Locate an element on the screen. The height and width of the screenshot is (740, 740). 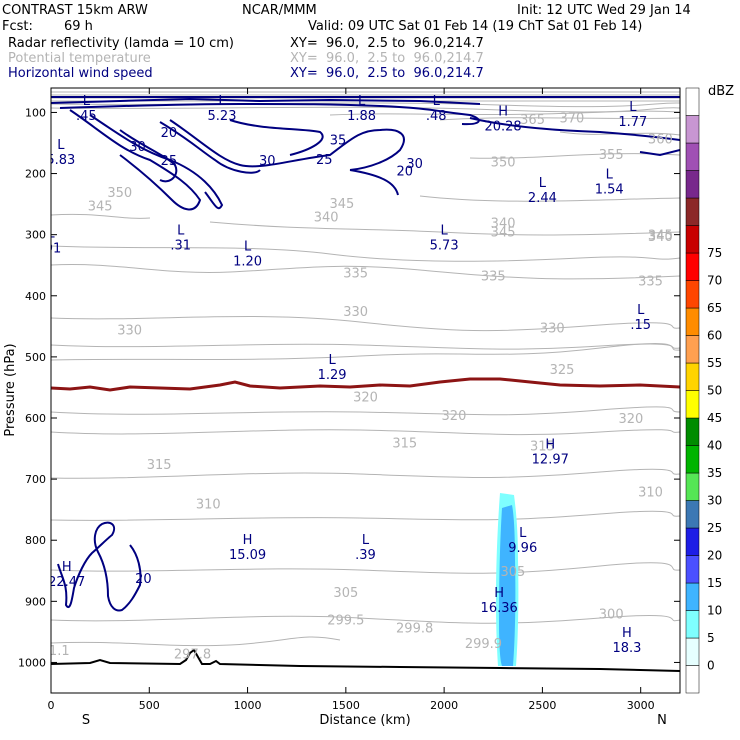
colorbar-tick-label: 55 is located at coordinates (714, 363).